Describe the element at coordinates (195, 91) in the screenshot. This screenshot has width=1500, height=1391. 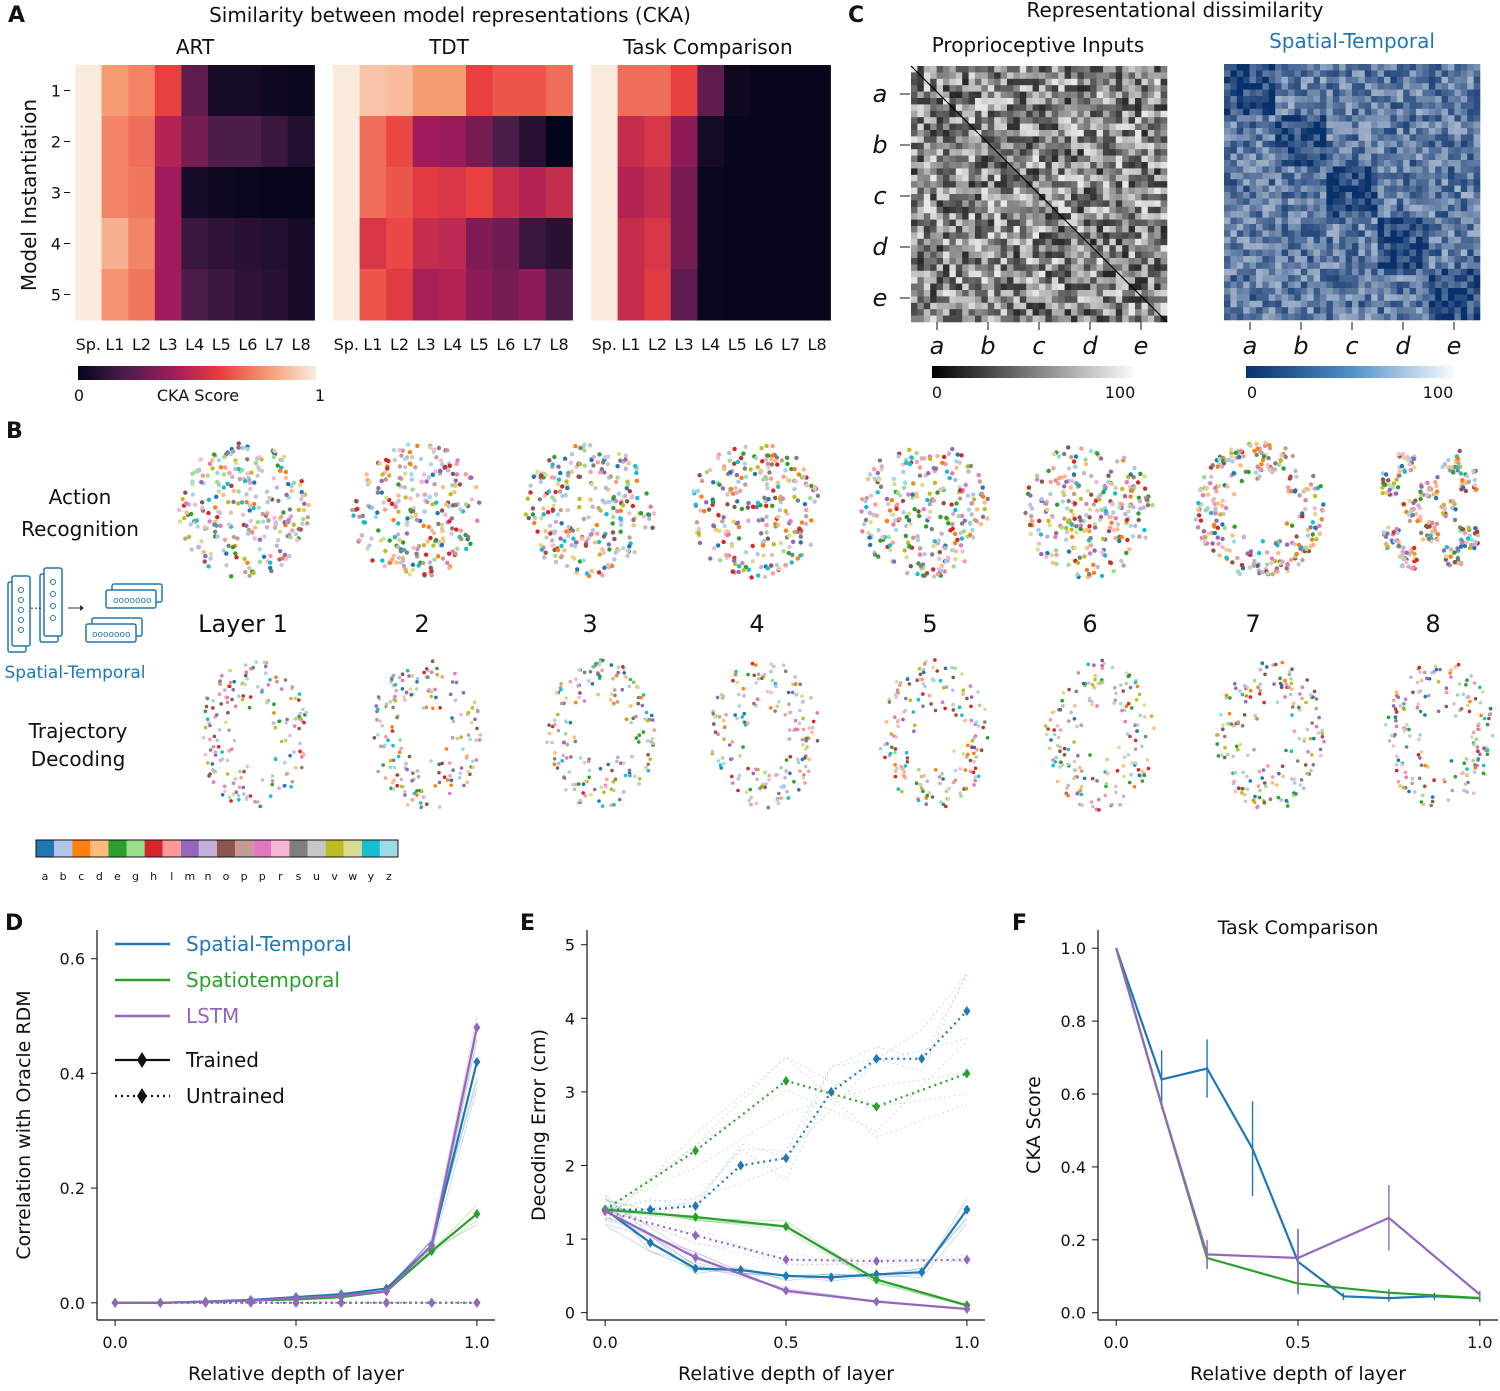
I see `heatmap-0-cell` at that location.